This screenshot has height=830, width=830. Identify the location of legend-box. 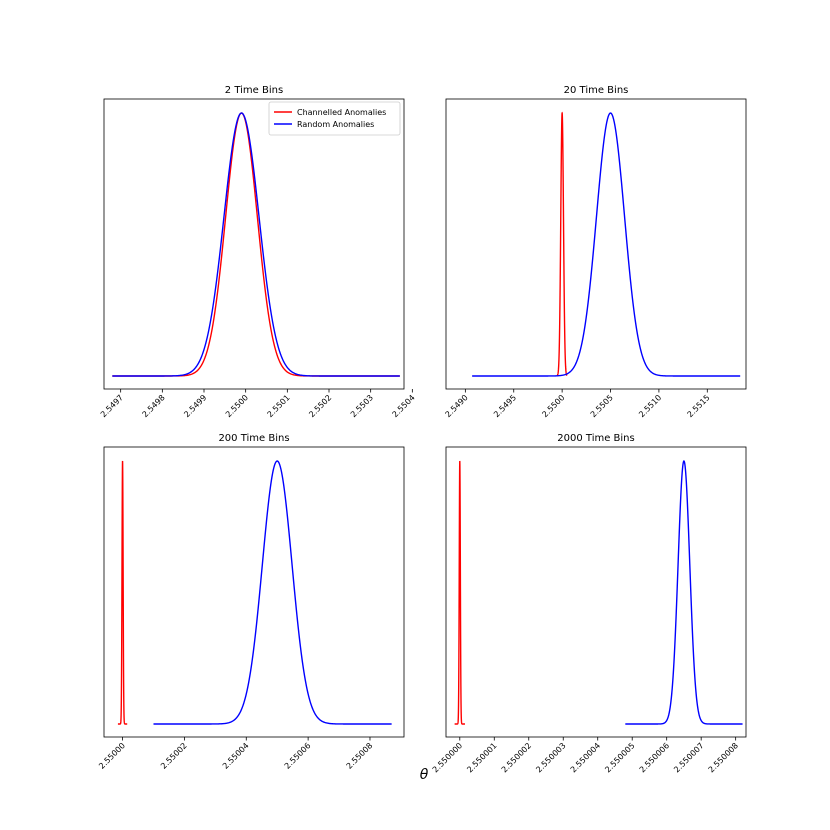
(334, 118).